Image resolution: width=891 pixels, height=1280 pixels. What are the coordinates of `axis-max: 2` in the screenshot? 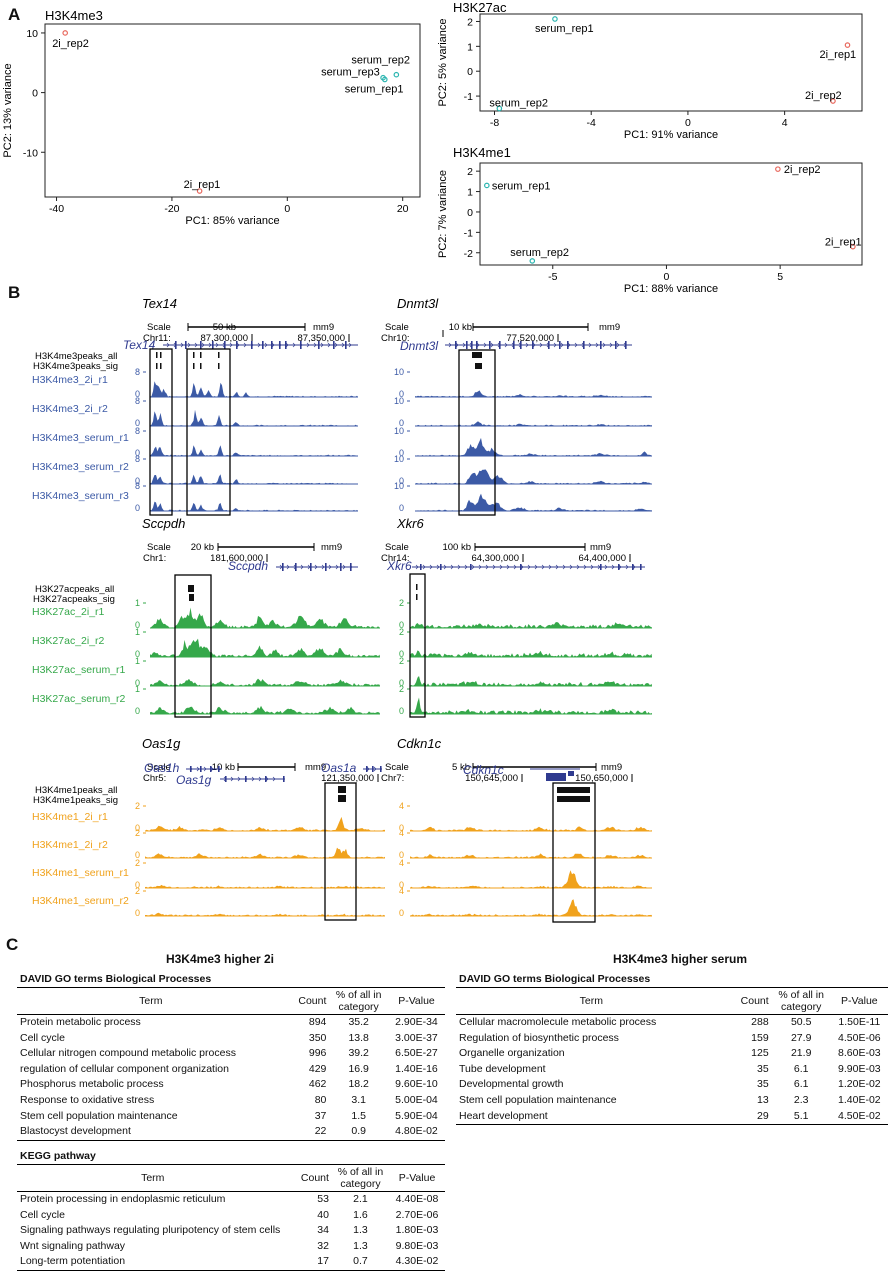 It's located at (401, 603).